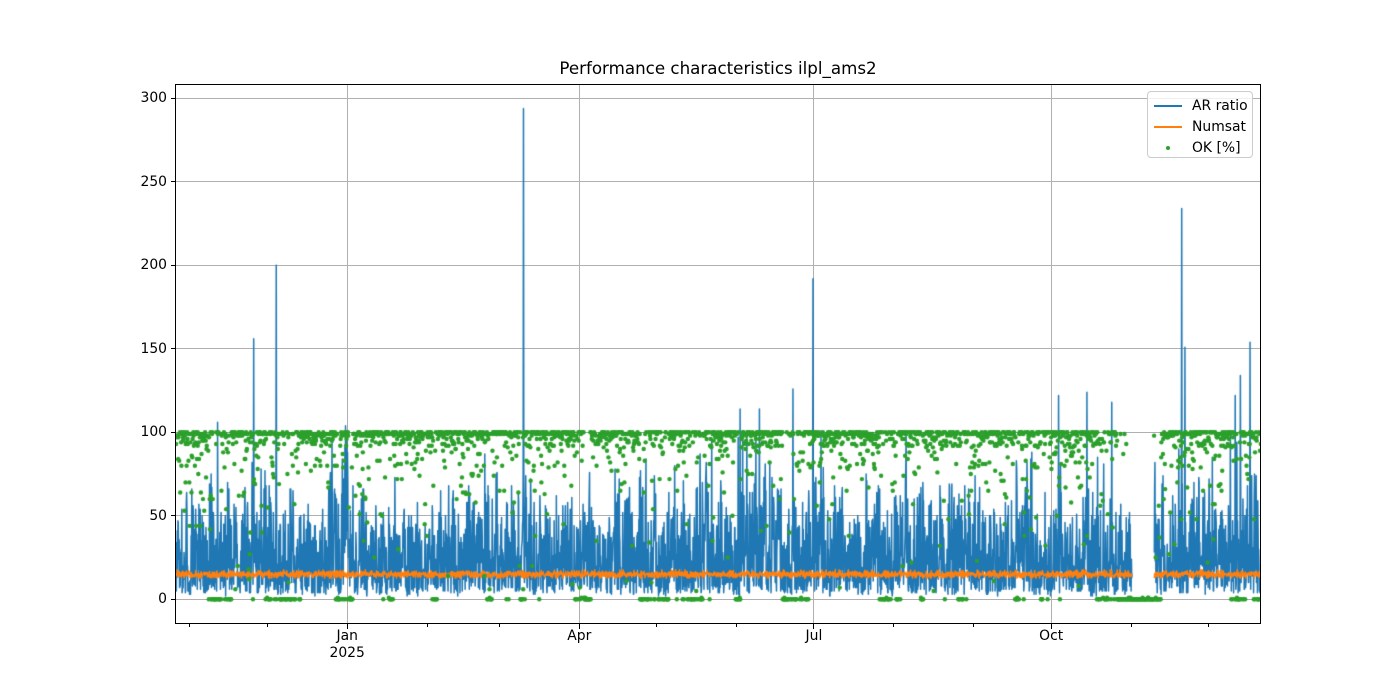 The width and height of the screenshot is (1400, 700). I want to click on y-tick-label-250: 250, so click(153, 181).